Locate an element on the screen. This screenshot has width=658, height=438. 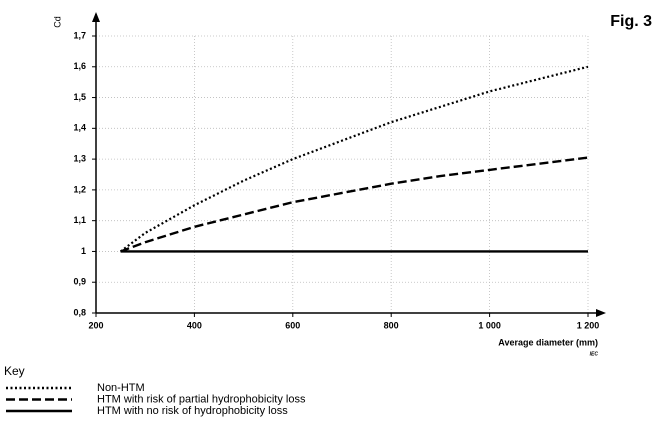
x-tick-label: 1 200 is located at coordinates (588, 325).